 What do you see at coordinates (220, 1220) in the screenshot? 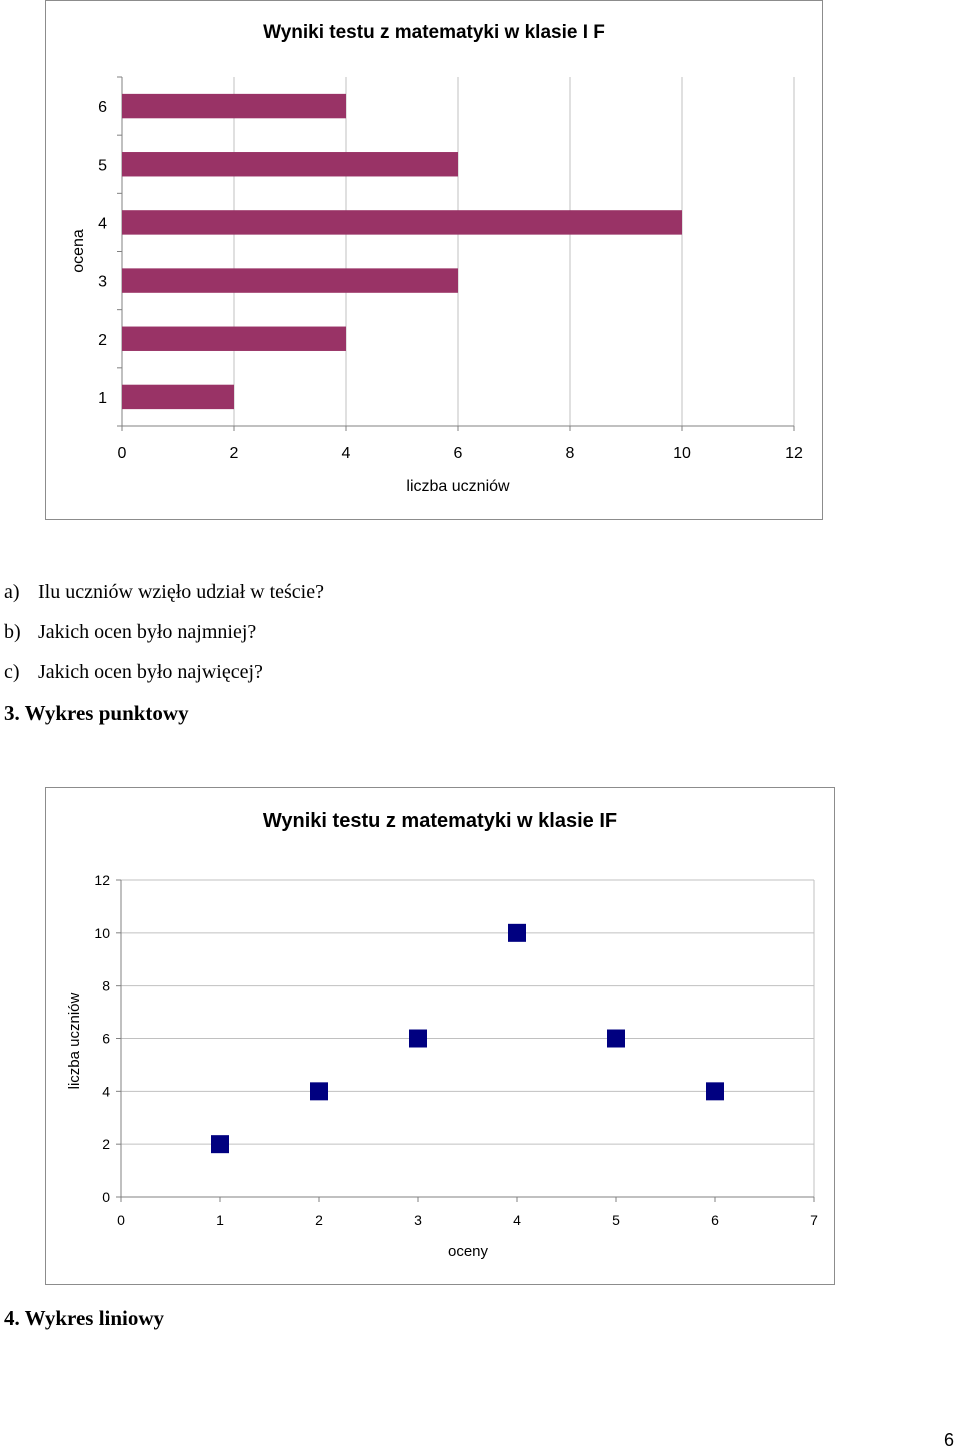
I see `x-tick-label: 1` at bounding box center [220, 1220].